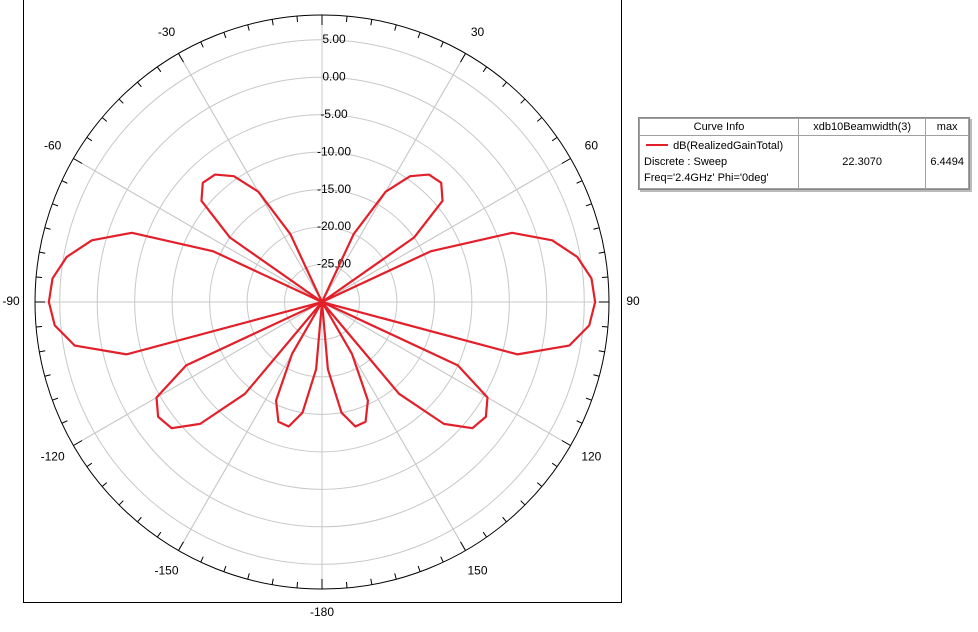 This screenshot has width=978, height=632. Describe the element at coordinates (591, 457) in the screenshot. I see `angle-tick-label: 120` at that location.